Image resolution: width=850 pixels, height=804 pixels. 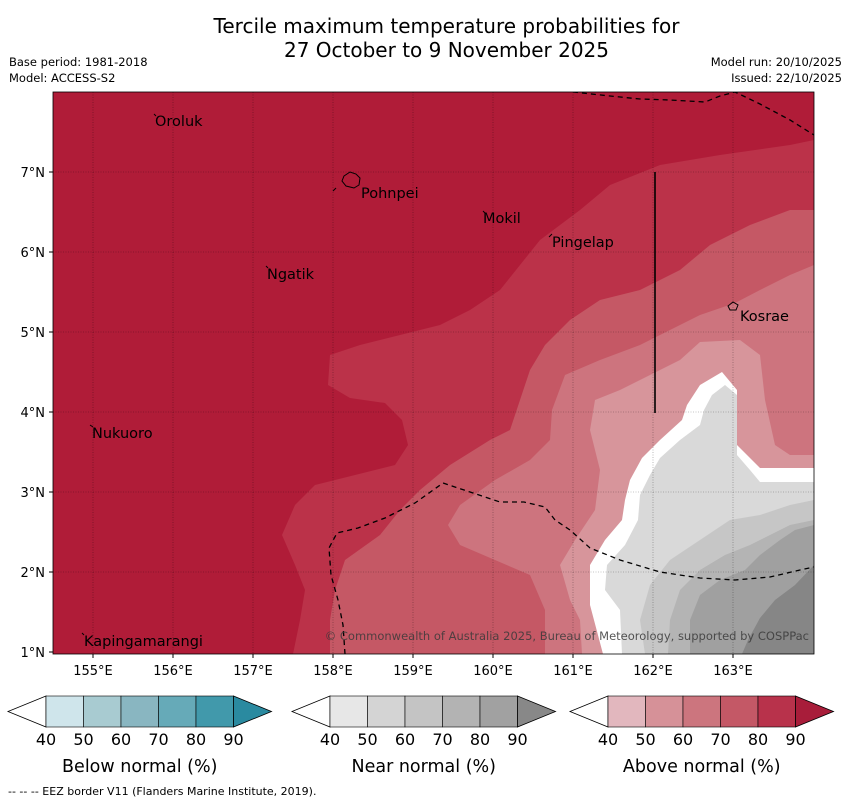 I want to click on lon-label: 158°E, so click(x=333, y=671).